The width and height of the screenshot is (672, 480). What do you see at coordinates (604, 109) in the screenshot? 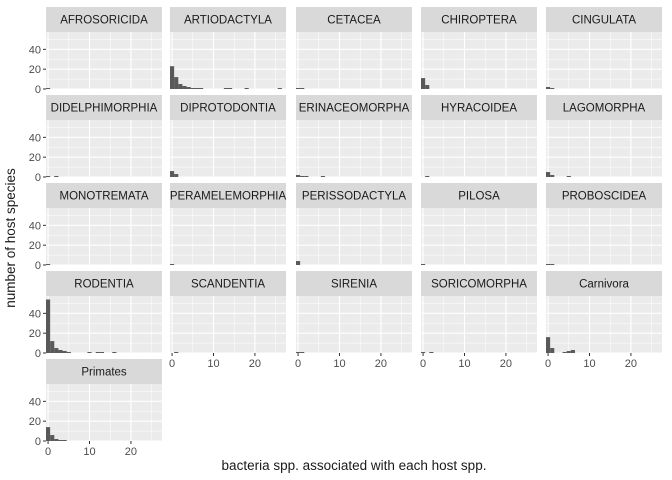
I see `facet-label: LAGOMORPHA` at bounding box center [604, 109].